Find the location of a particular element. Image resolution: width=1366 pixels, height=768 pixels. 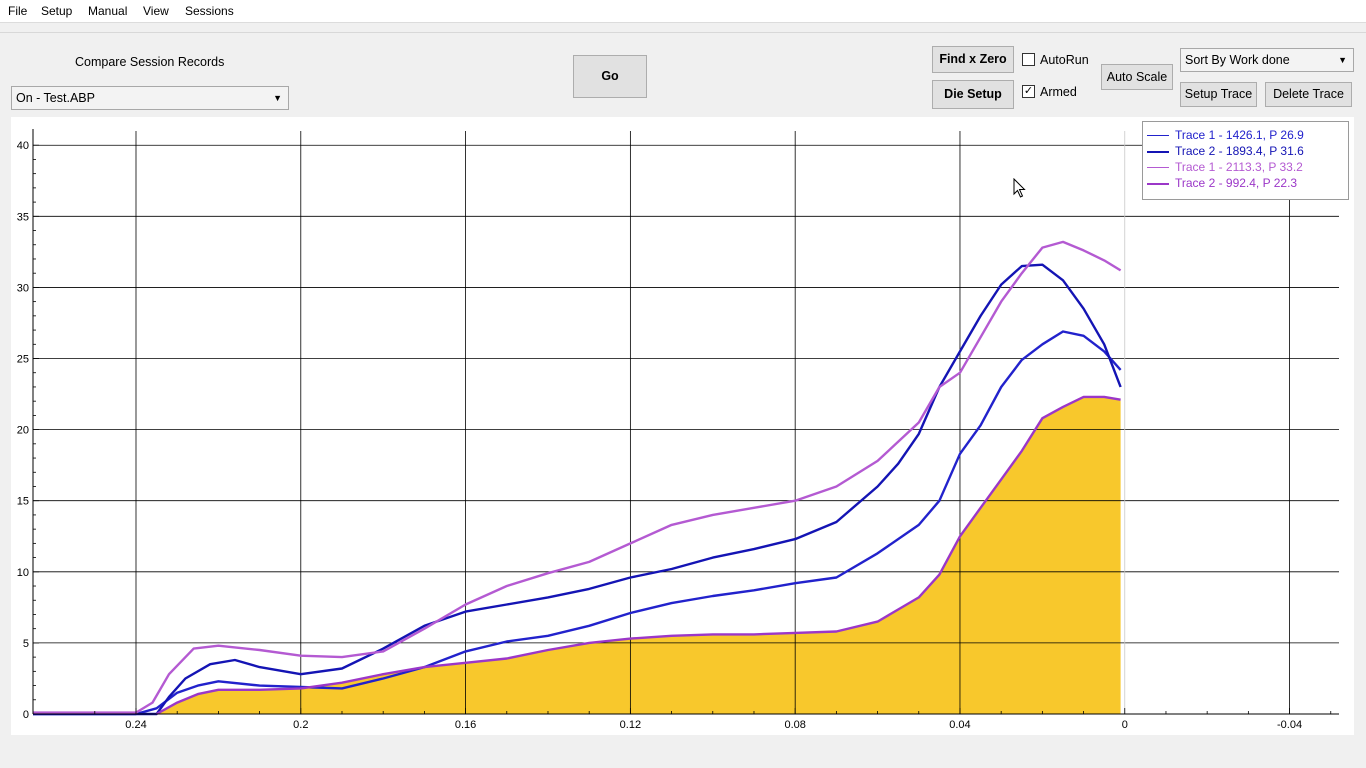

y-tick-label: 10 is located at coordinates (23, 573).